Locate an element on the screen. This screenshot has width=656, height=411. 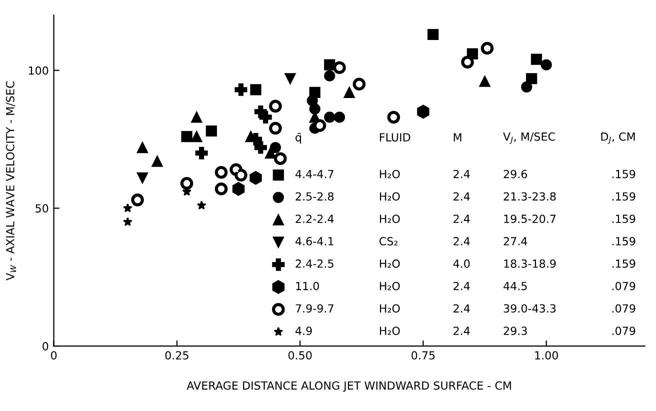
annotation: 21.3-23.8 is located at coordinates (530, 196).